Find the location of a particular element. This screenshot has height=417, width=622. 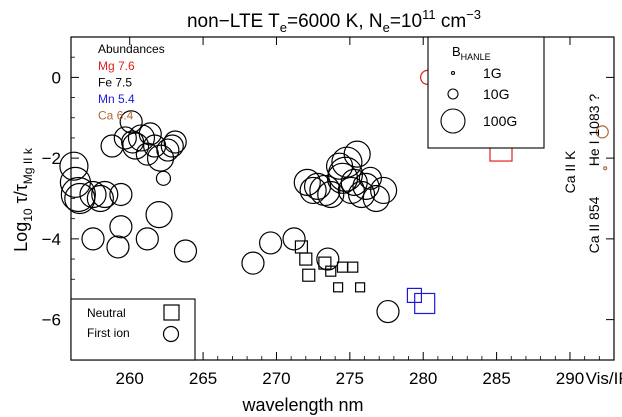

shape-legend-label: Neutral is located at coordinates (106, 313).